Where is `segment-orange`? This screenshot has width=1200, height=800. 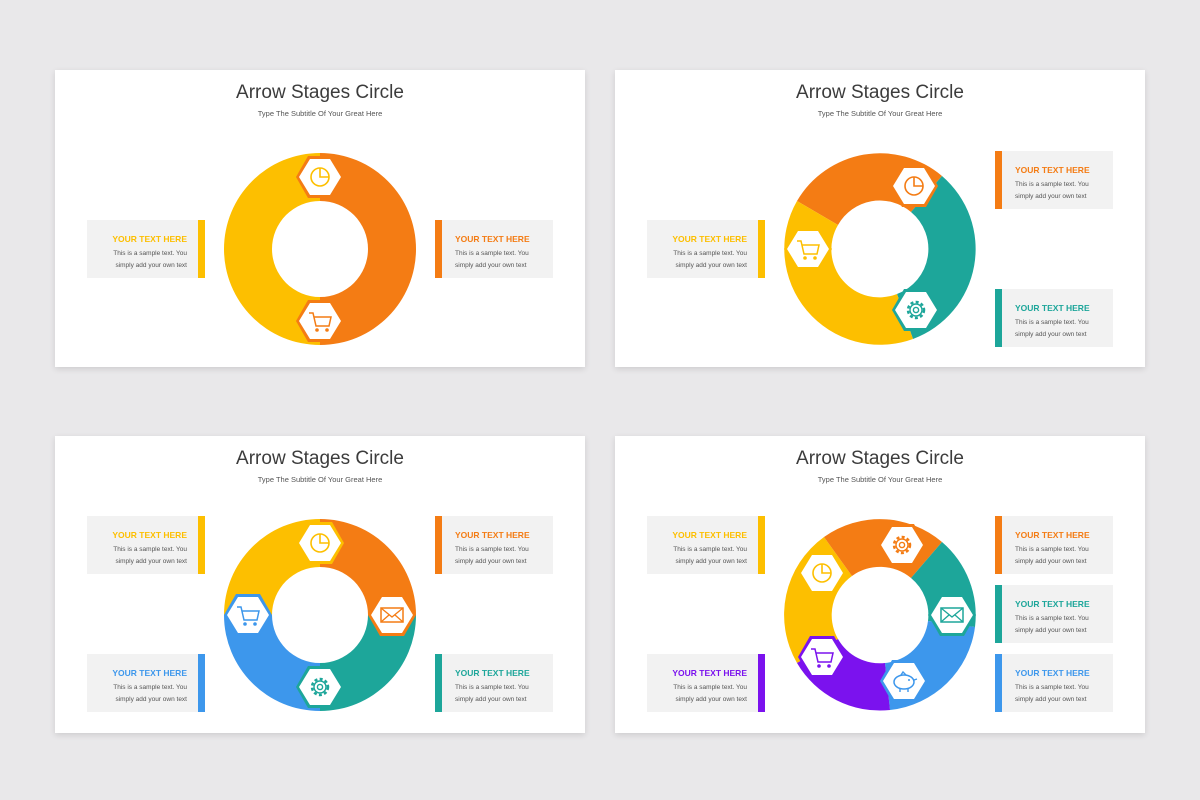 segment-orange is located at coordinates (368, 249).